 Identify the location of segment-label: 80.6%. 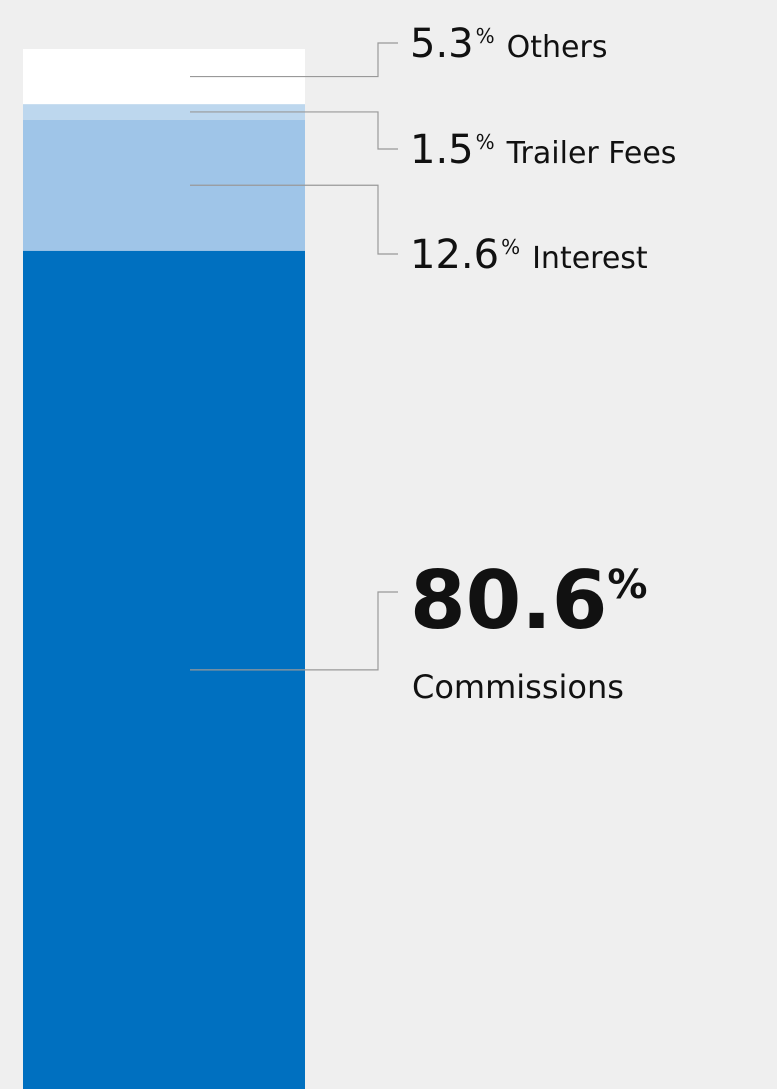
(528, 600).